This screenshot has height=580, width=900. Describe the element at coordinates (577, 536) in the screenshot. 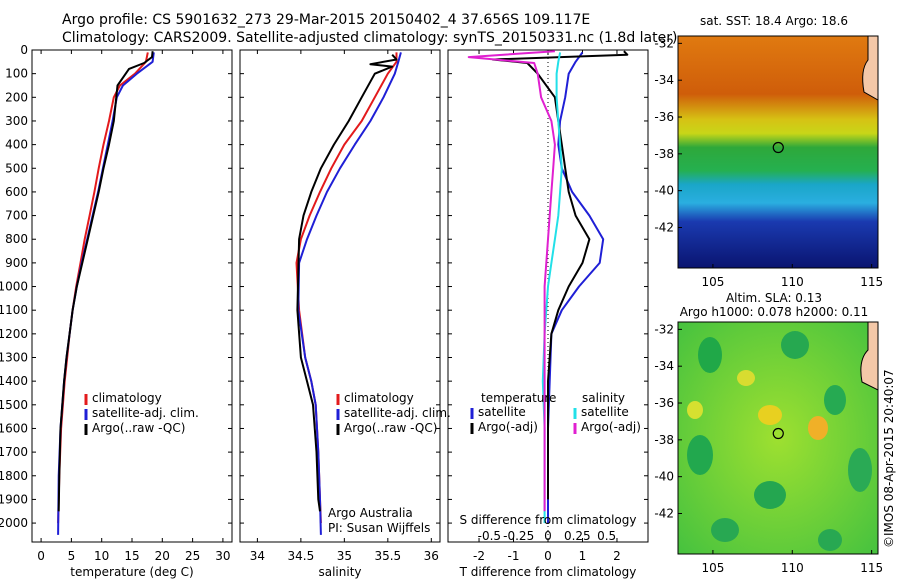

I see `s-tick-label: 0.25` at that location.